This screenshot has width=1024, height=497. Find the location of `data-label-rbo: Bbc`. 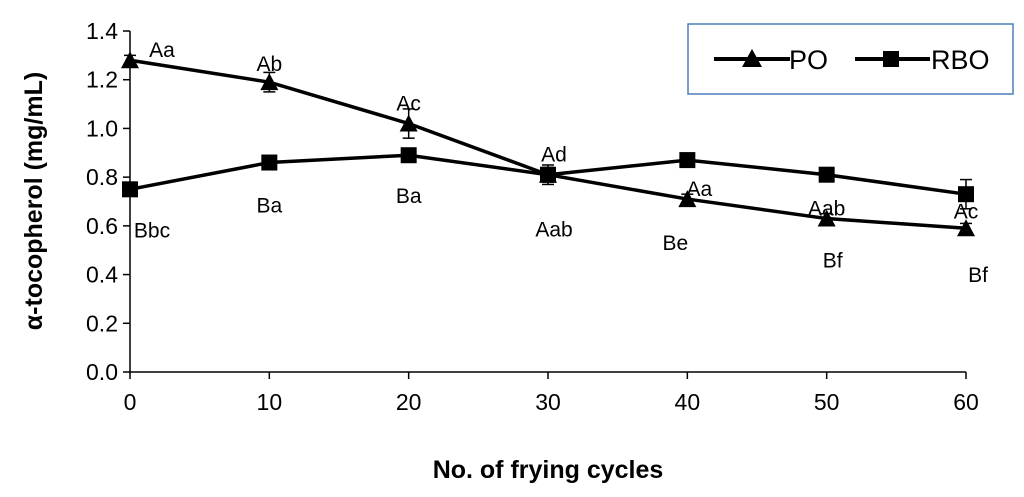

data-label-rbo: Bbc is located at coordinates (152, 230).